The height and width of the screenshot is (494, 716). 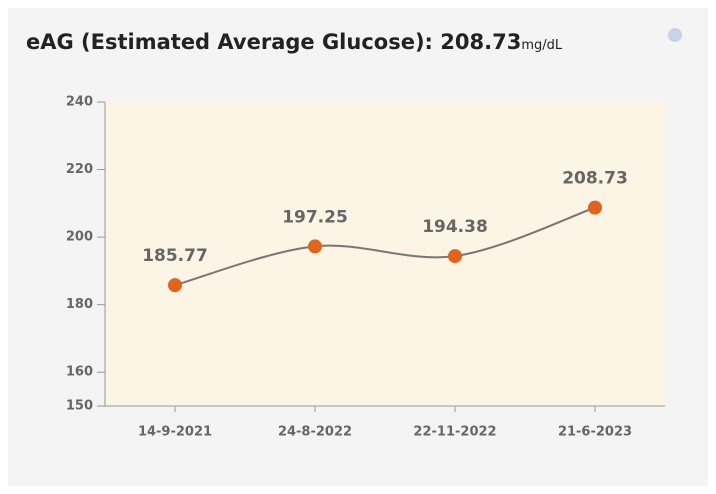 I want to click on data-label: 208.73, so click(x=595, y=179).